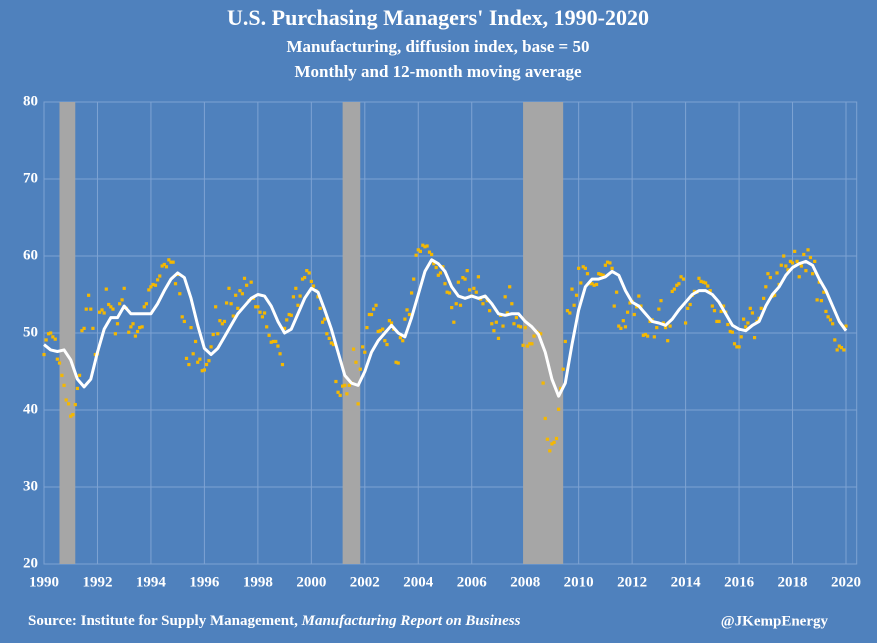 The image size is (877, 643). I want to click on x-tick-label: 2014, so click(686, 582).